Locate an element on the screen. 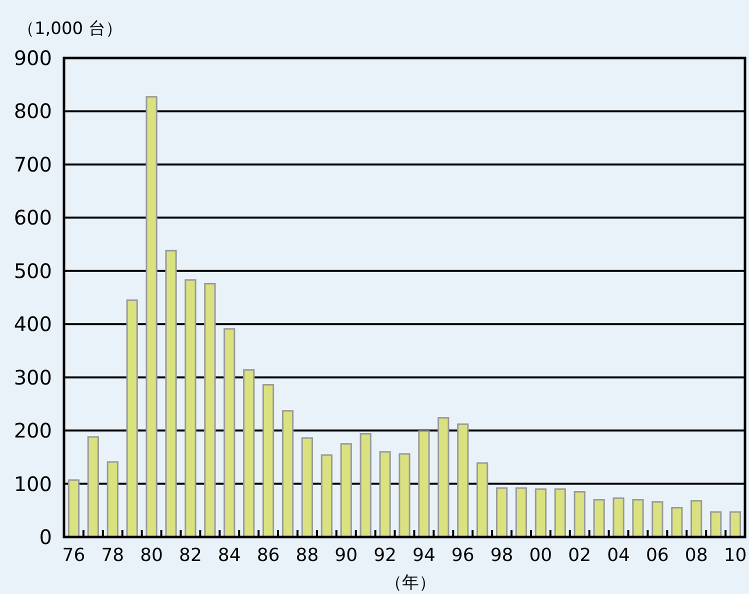 This screenshot has width=749, height=594. x-tick-label: 76 is located at coordinates (74, 555).